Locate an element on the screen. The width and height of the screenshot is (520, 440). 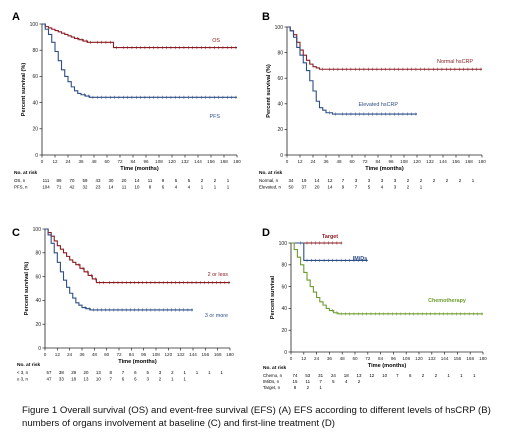
risk-value: 32 is located at coordinates (85, 187).